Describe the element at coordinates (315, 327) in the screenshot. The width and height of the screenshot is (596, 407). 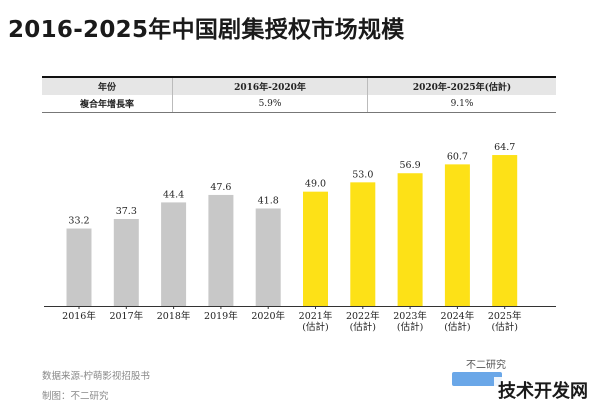
I see `x-tick-label-6-sub: (估計)` at that location.